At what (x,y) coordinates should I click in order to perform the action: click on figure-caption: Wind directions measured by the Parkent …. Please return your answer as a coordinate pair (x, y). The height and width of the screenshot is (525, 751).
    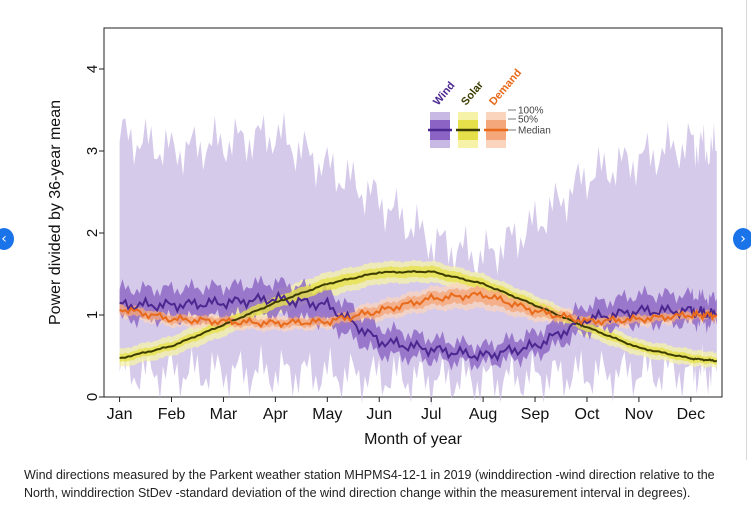
    Looking at the image, I should click on (369, 484).